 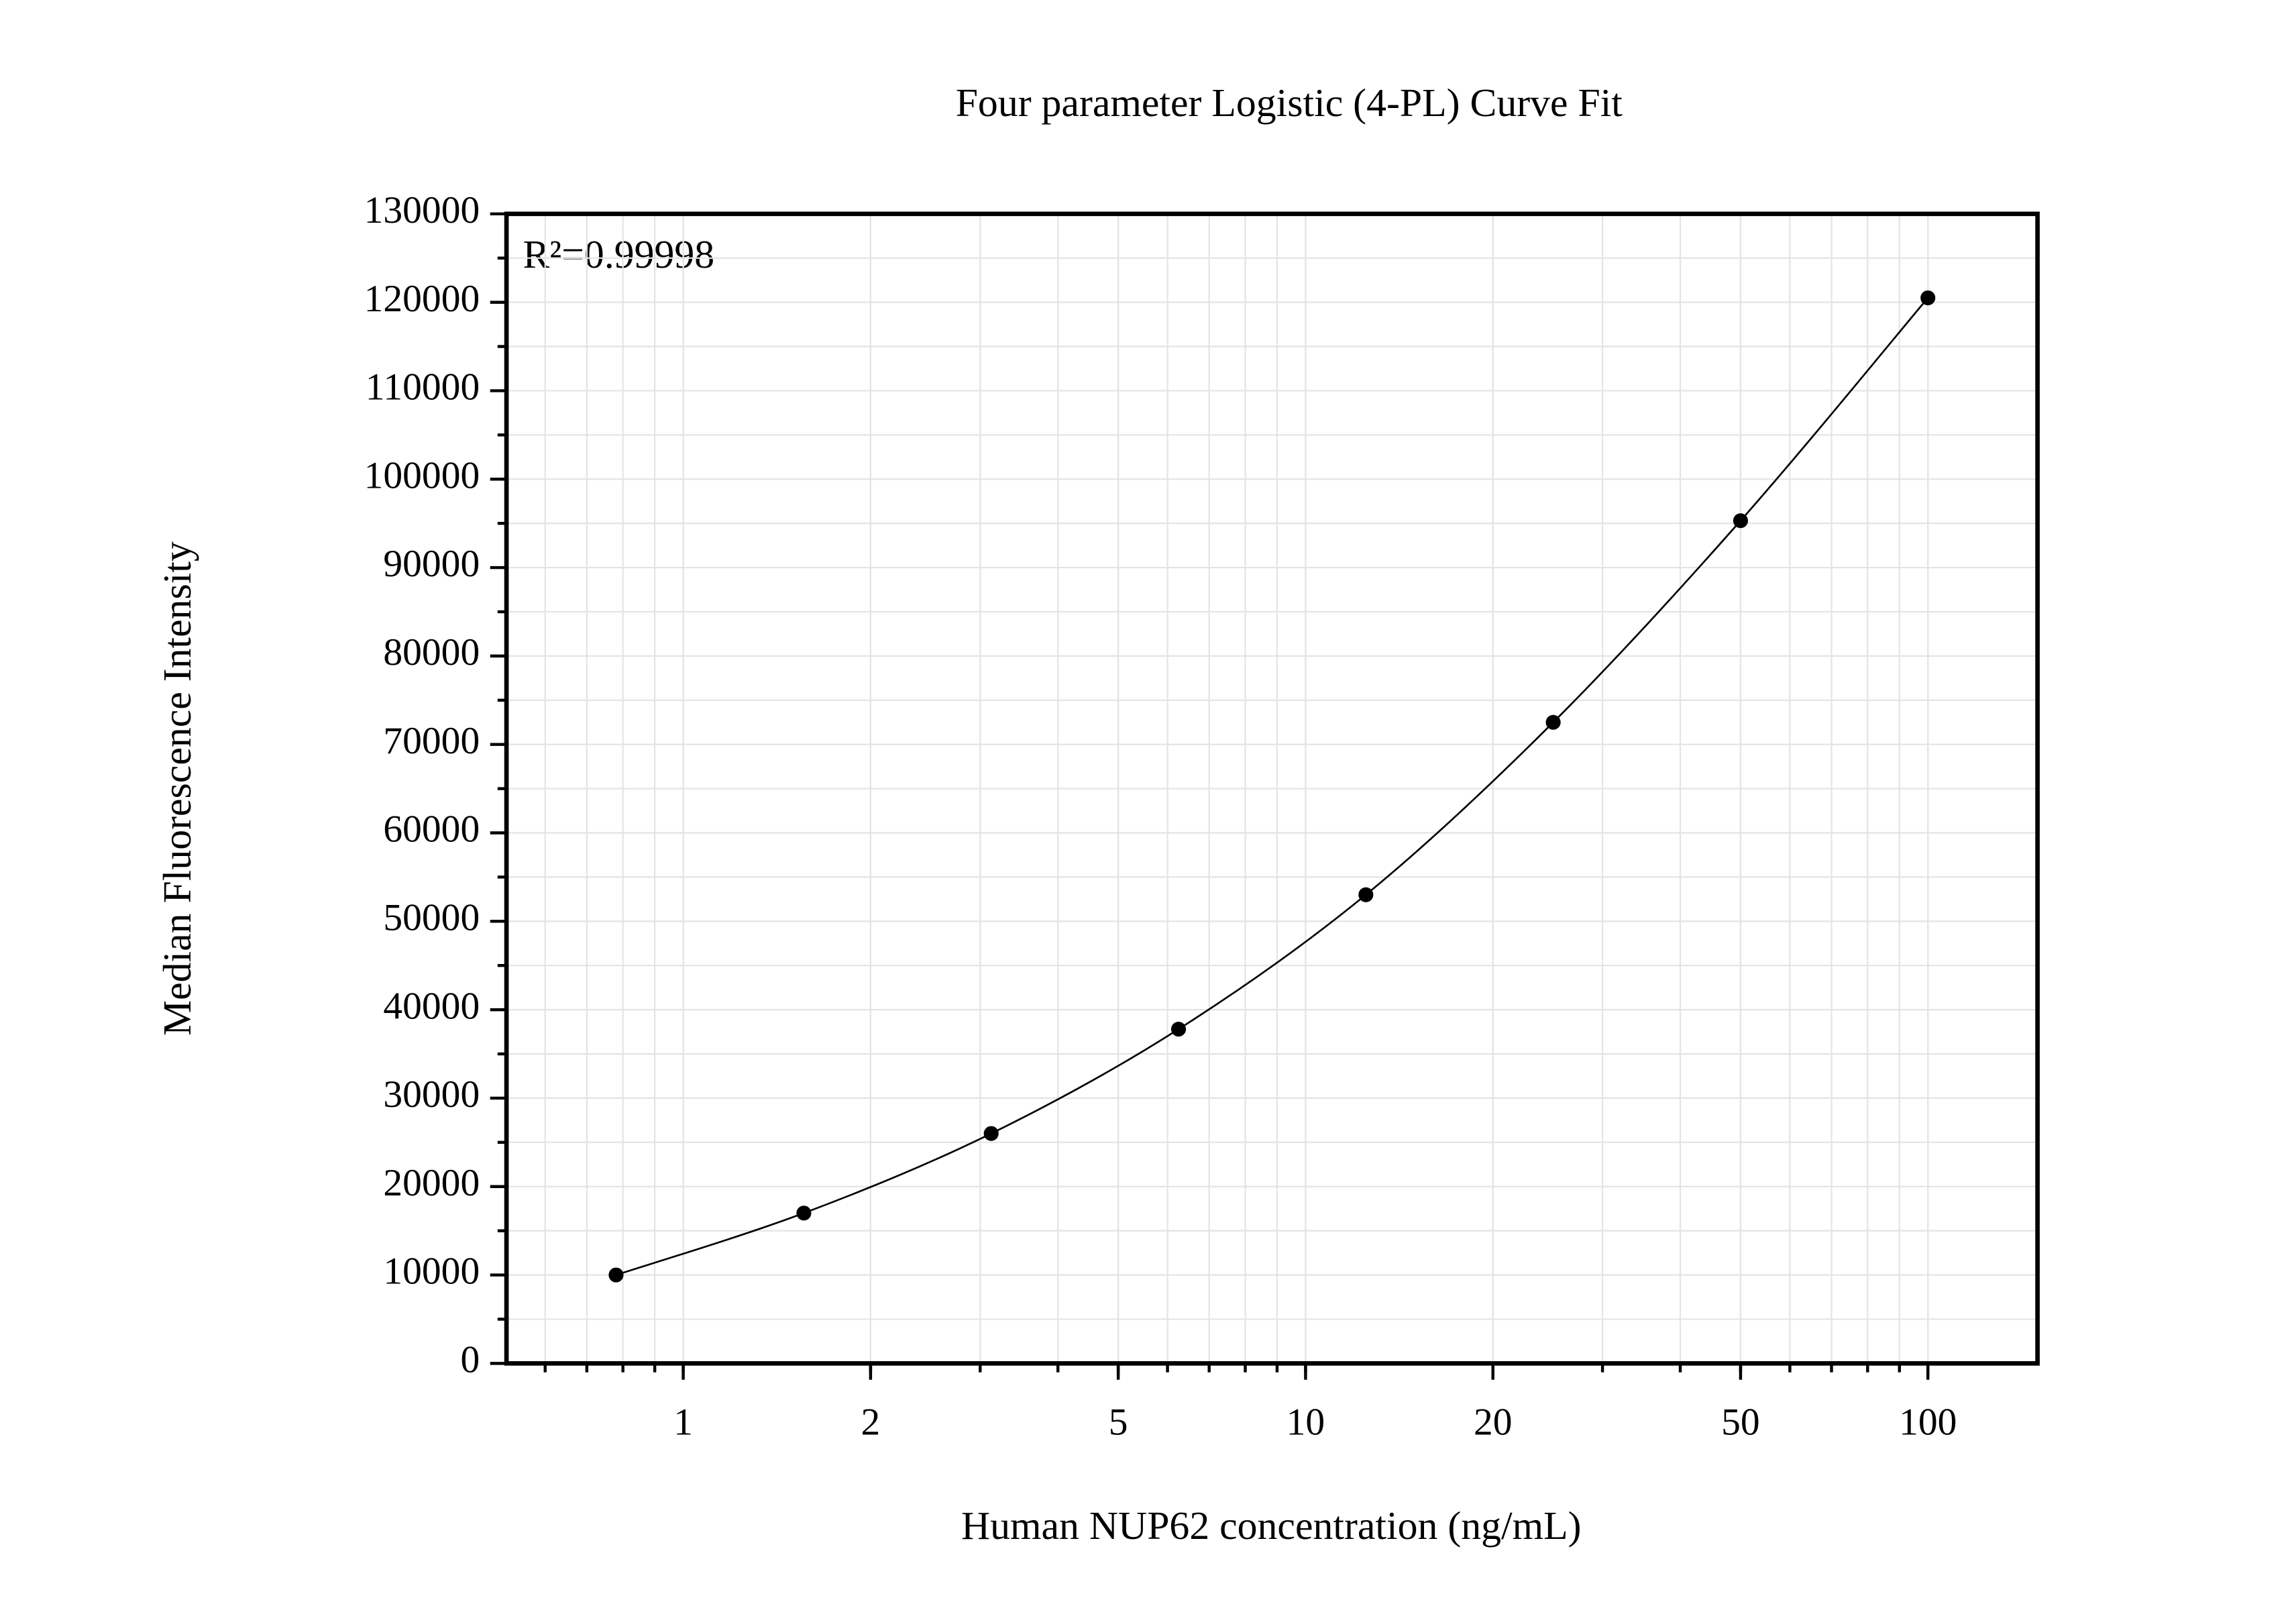 What do you see at coordinates (431, 1006) in the screenshot?
I see `y-tick-label: 40000` at bounding box center [431, 1006].